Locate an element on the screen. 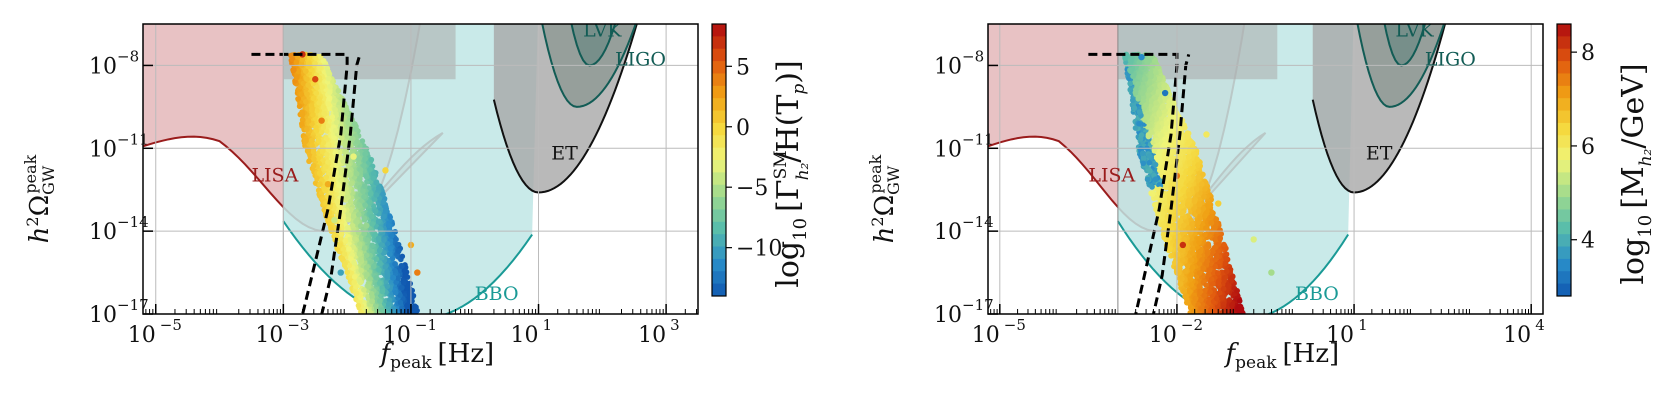 Image resolution: width=1661 pixels, height=415 pixels. x-tick-exponent: −1 is located at coordinates (426, 325).